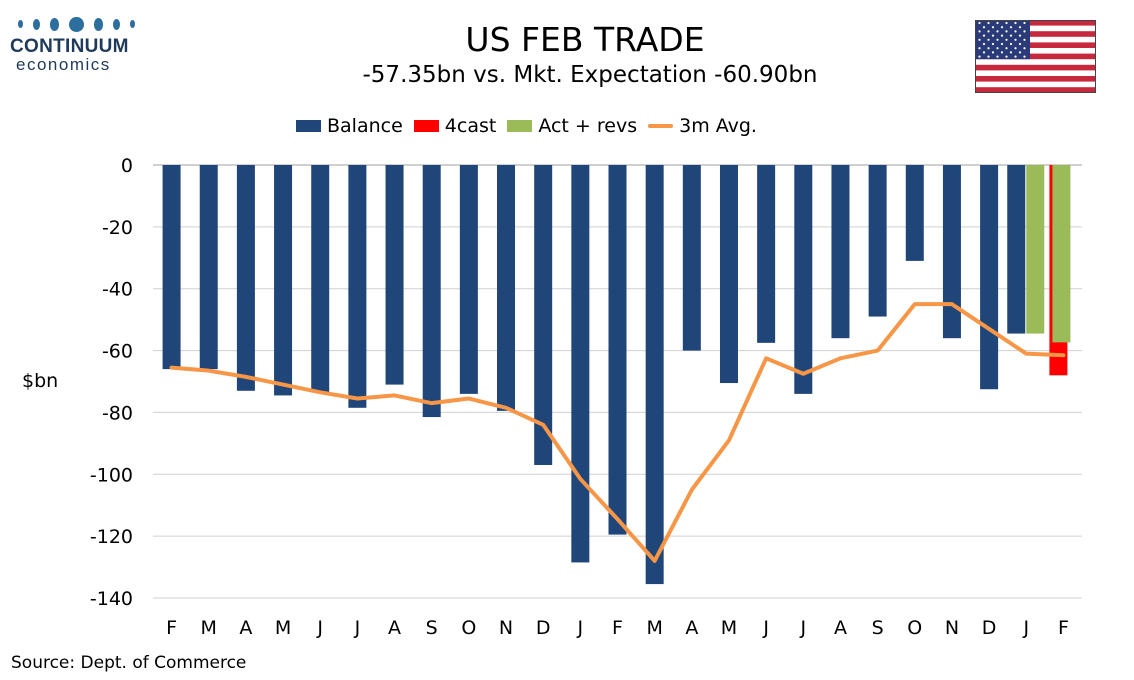  I want to click on legend-item-act-revs: Act + revs, so click(572, 126).